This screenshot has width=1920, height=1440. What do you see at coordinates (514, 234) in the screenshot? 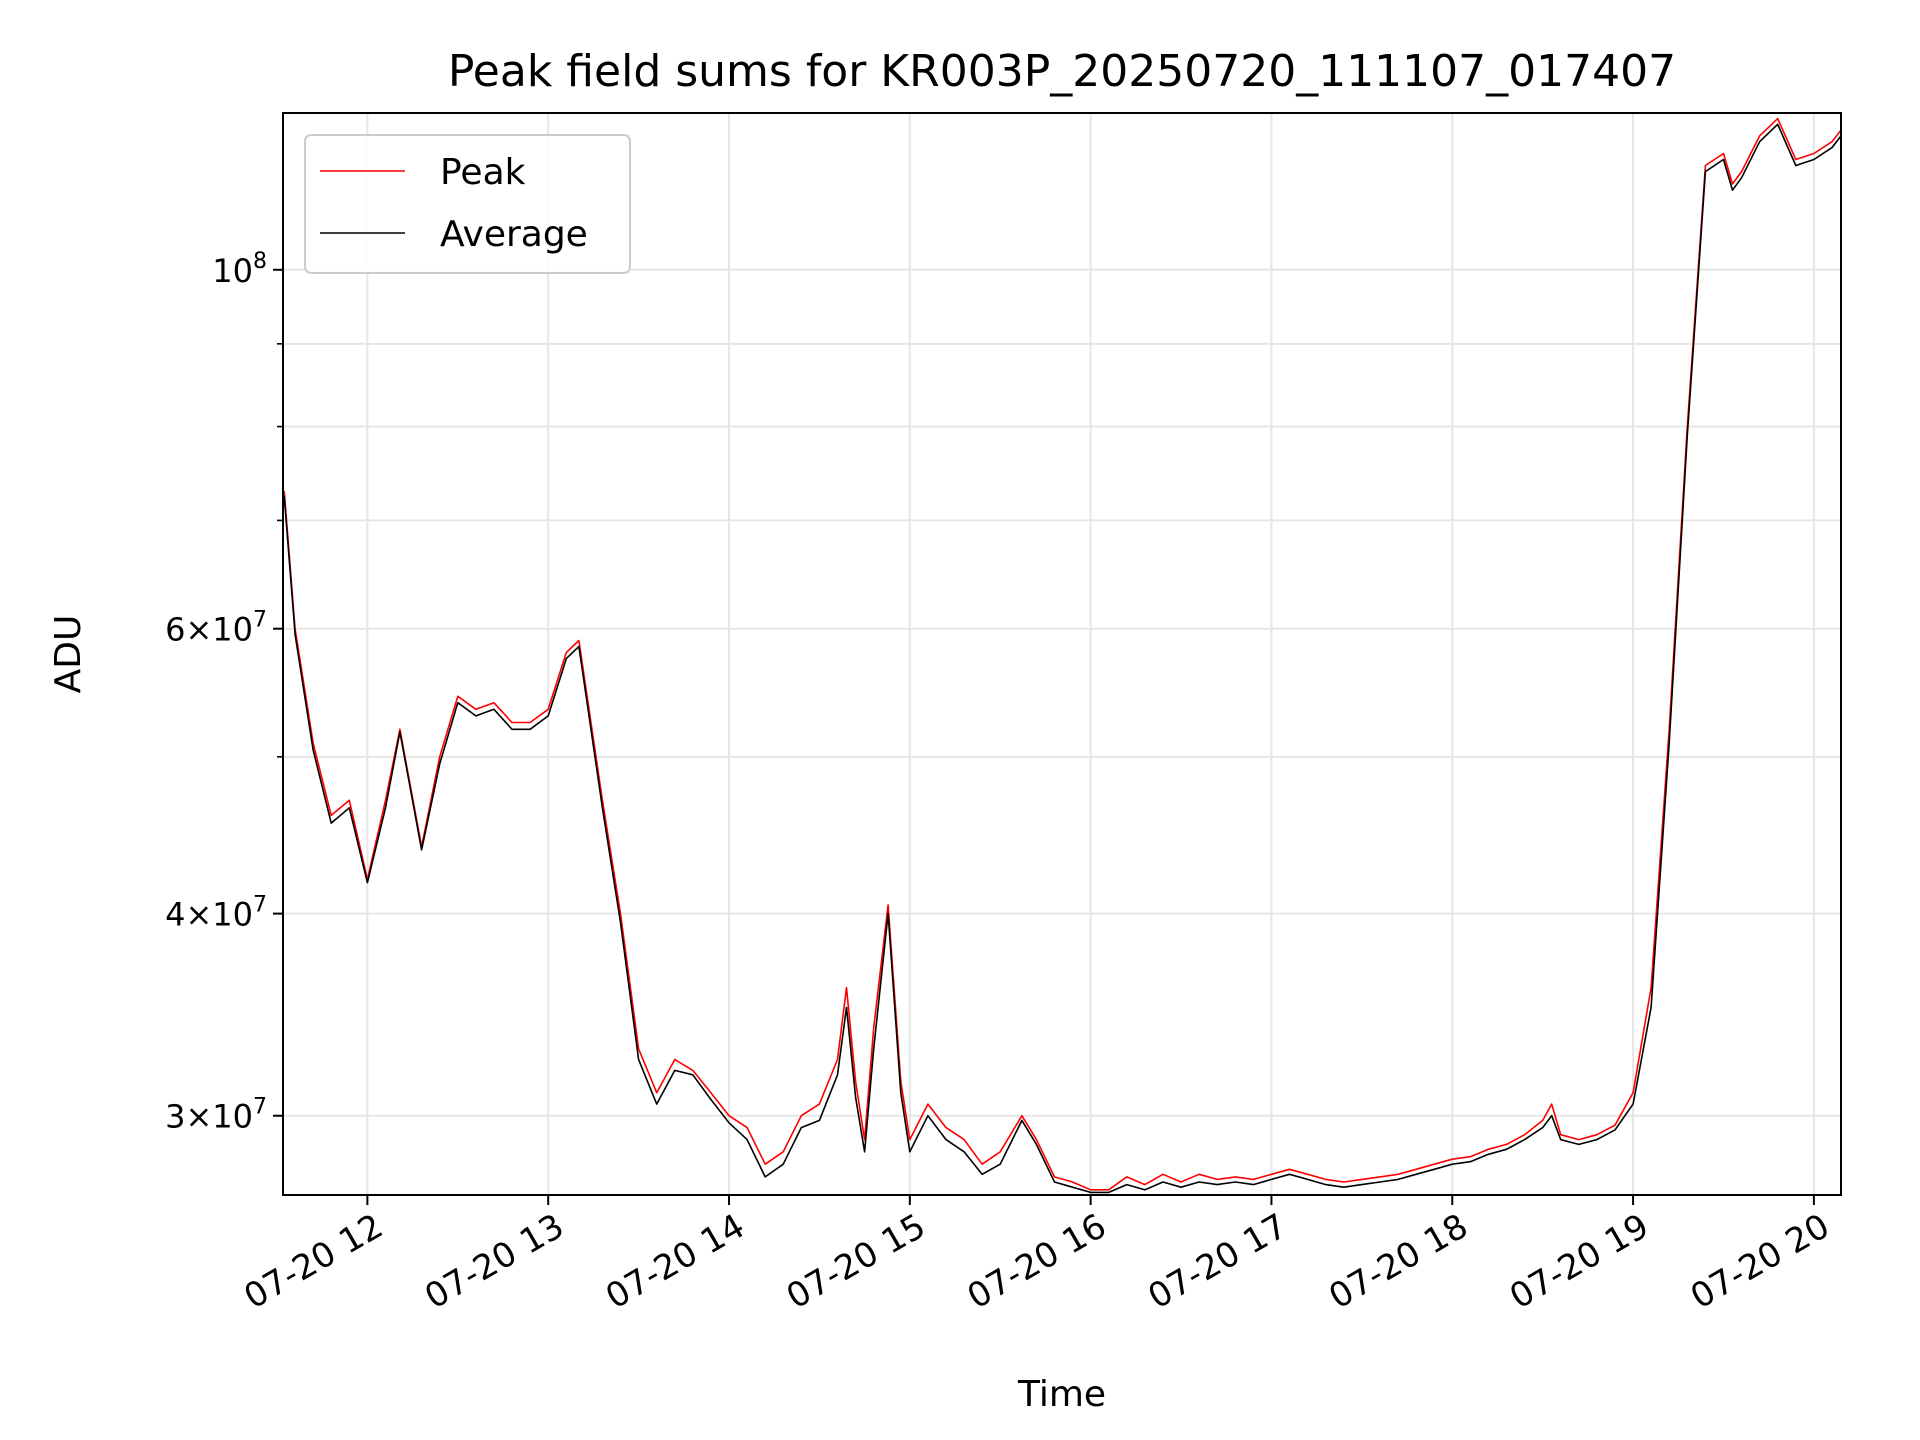
I see `legend-average-label: Average` at bounding box center [514, 234].